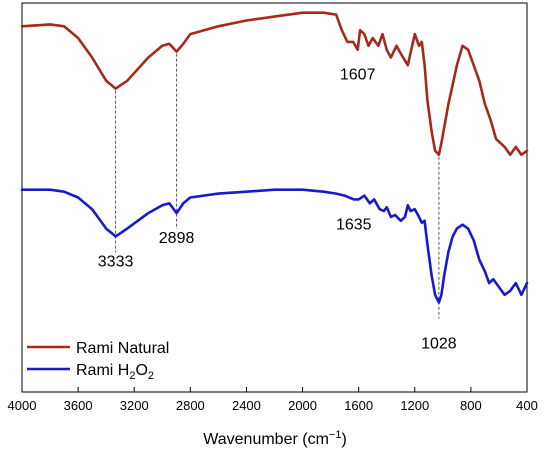 The width and height of the screenshot is (550, 459). What do you see at coordinates (343, 439) in the screenshot?
I see `x-axis-title-close: )` at bounding box center [343, 439].